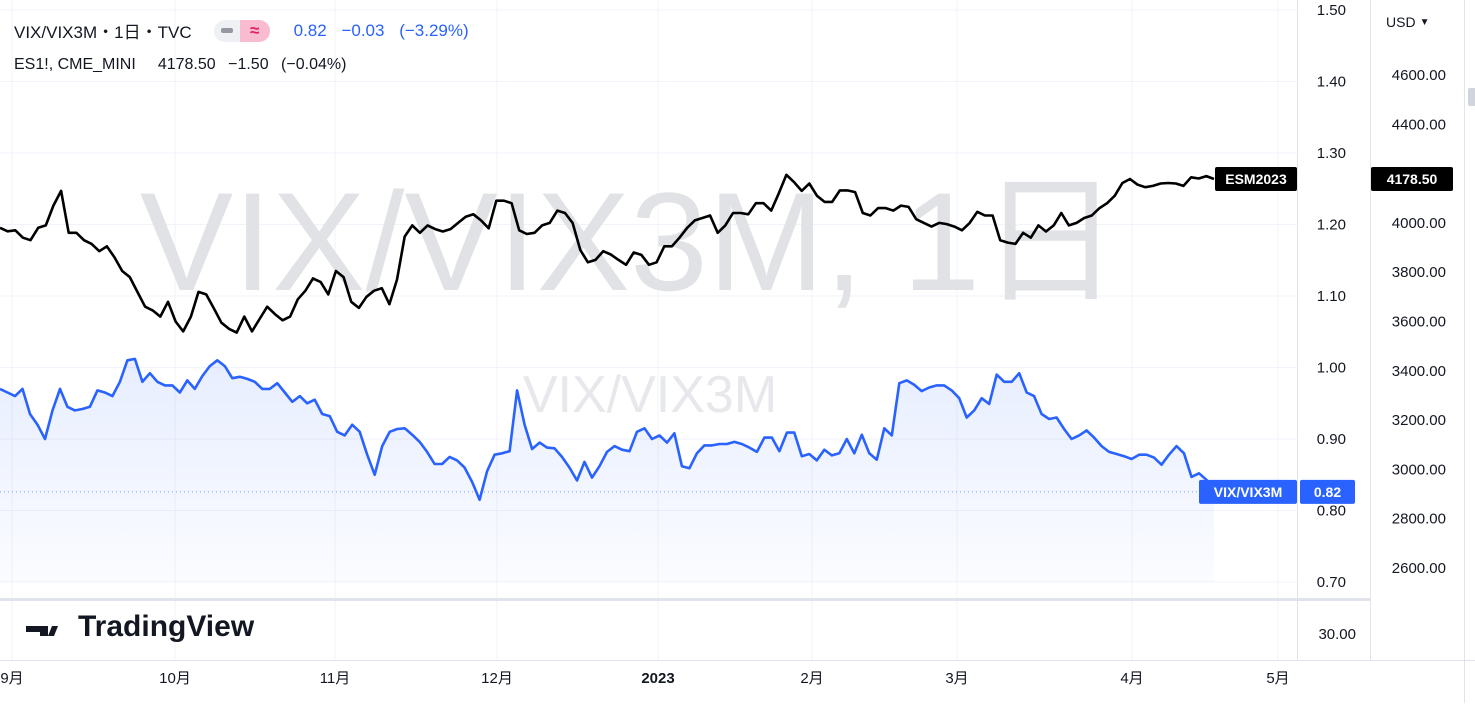 The width and height of the screenshot is (1475, 708). I want to click on main-value: 0.82, so click(310, 30).